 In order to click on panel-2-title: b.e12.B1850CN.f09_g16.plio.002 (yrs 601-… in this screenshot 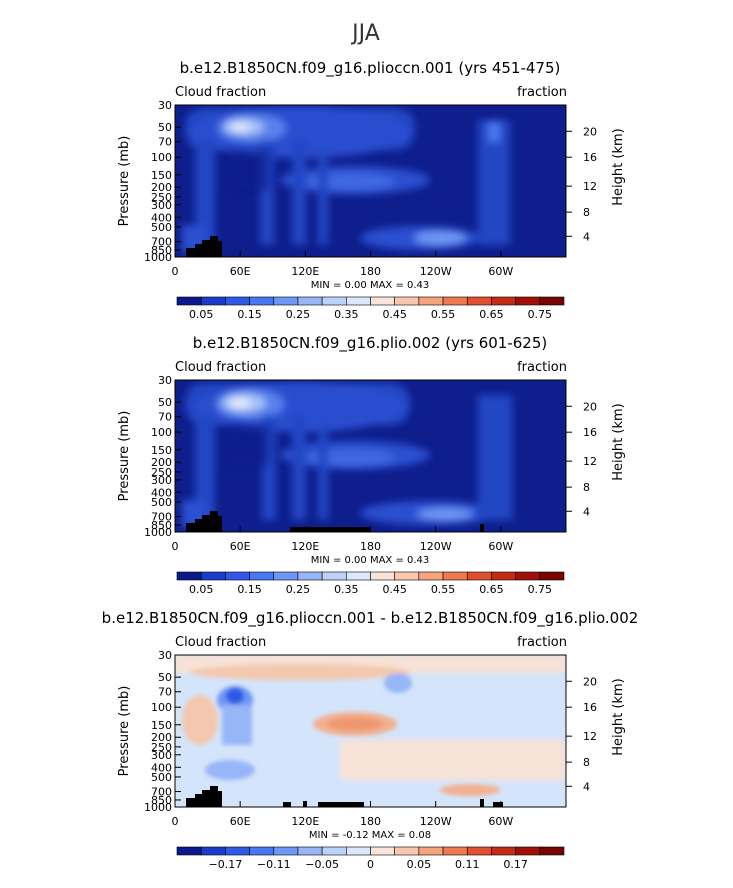, I will do `click(370, 343)`.